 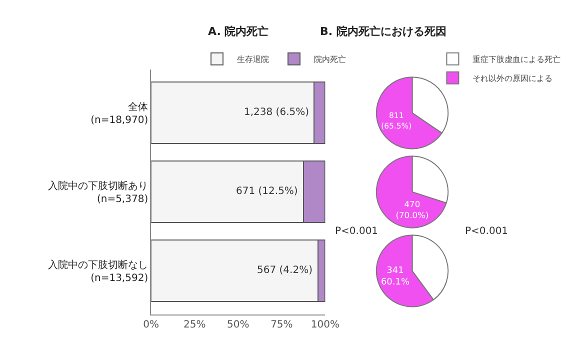 I want to click on chart-title: B. 院内死亡における死因, so click(x=383, y=31).